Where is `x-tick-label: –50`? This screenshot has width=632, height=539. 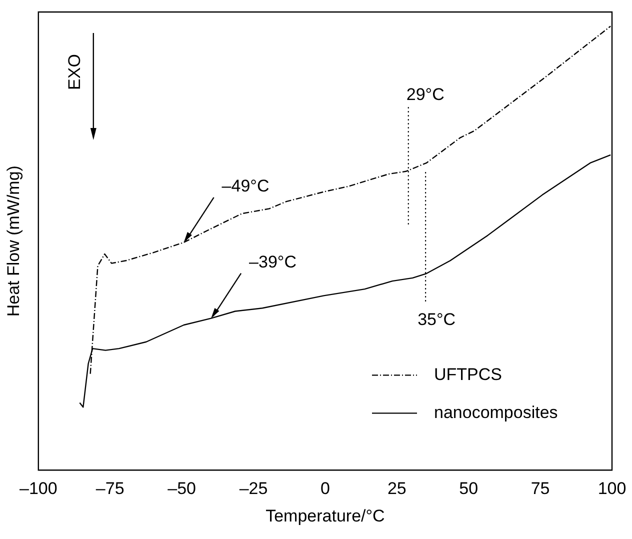 x-tick-label: –50 is located at coordinates (182, 488).